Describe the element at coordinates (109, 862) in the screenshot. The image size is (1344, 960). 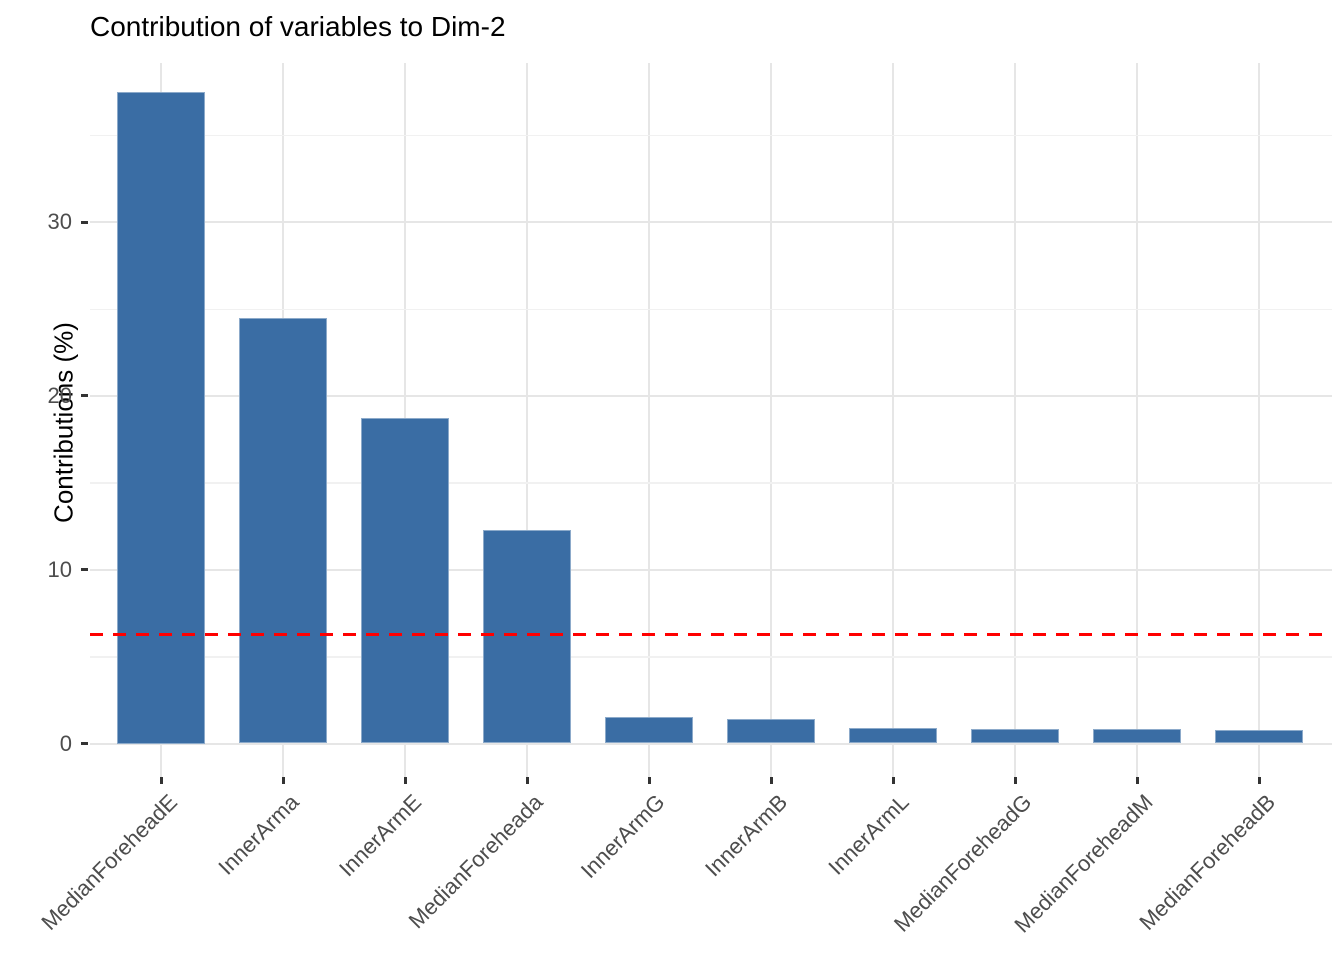
I see `x-tick-label-MedianForeheadE: MedianForeheadE` at that location.